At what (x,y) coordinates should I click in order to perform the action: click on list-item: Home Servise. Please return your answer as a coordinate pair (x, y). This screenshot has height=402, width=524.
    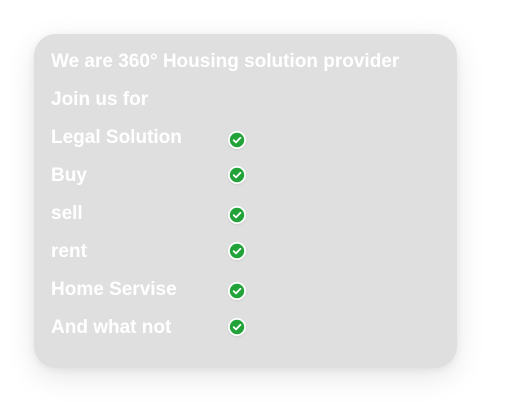
    Looking at the image, I should click on (156, 290).